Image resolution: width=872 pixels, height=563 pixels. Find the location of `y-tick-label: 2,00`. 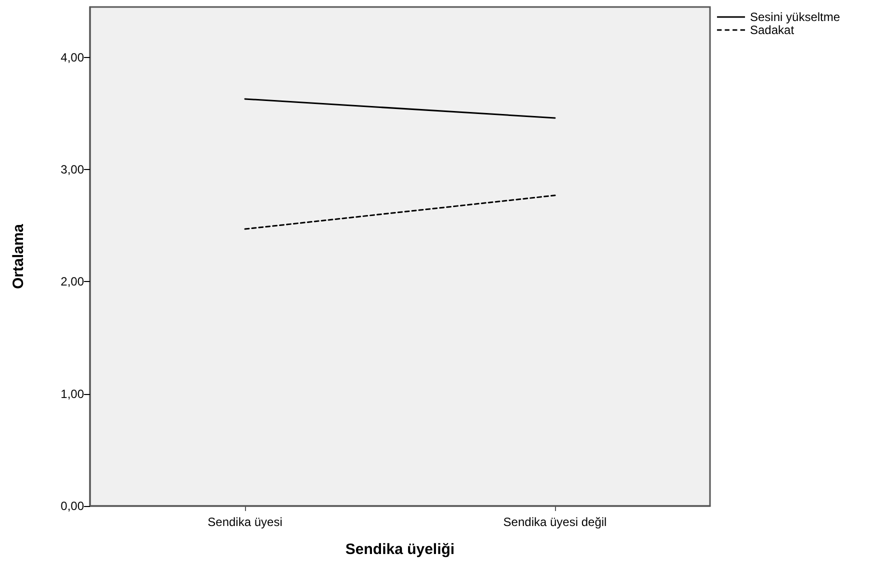

y-tick-label: 2,00 is located at coordinates (72, 281).